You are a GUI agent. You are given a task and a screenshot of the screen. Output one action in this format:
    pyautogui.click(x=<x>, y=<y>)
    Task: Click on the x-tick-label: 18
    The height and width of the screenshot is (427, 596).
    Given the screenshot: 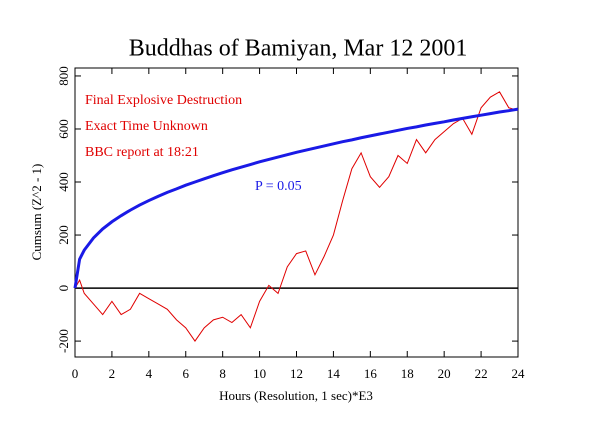 What is the action you would take?
    pyautogui.click(x=407, y=373)
    